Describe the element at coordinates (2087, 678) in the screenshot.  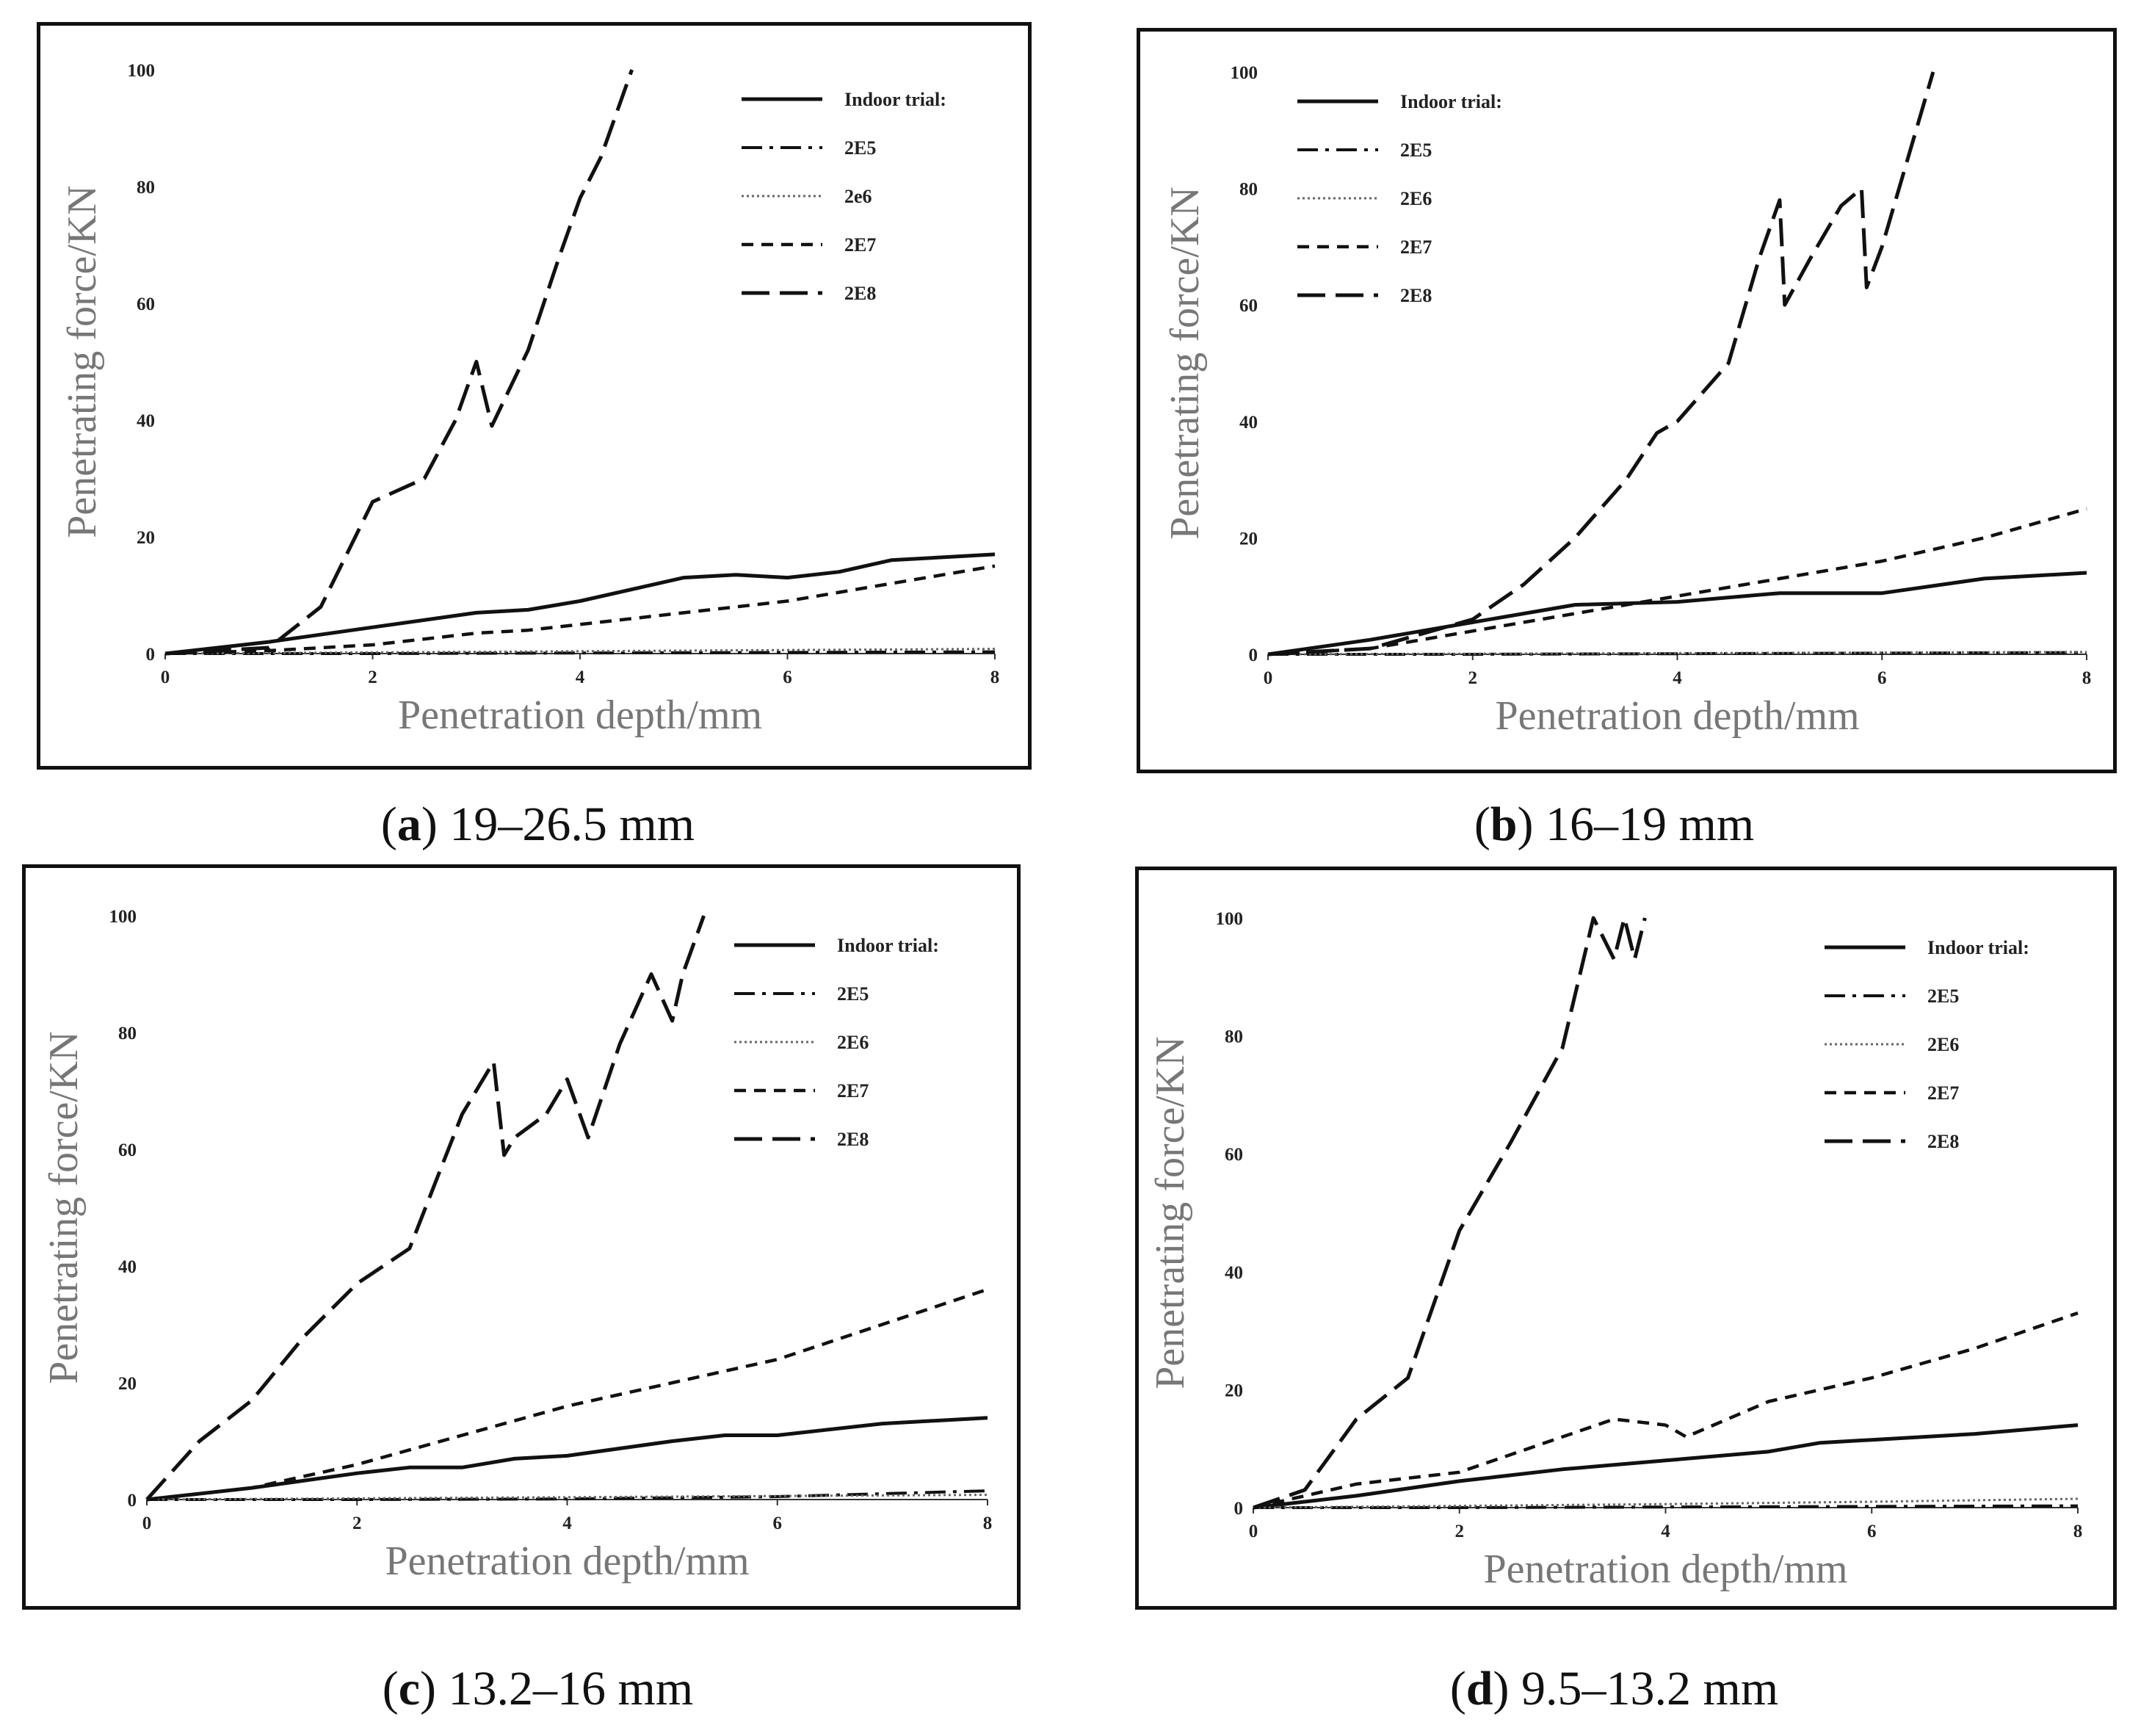
I see `chart-b-x-tick-label: 8` at that location.